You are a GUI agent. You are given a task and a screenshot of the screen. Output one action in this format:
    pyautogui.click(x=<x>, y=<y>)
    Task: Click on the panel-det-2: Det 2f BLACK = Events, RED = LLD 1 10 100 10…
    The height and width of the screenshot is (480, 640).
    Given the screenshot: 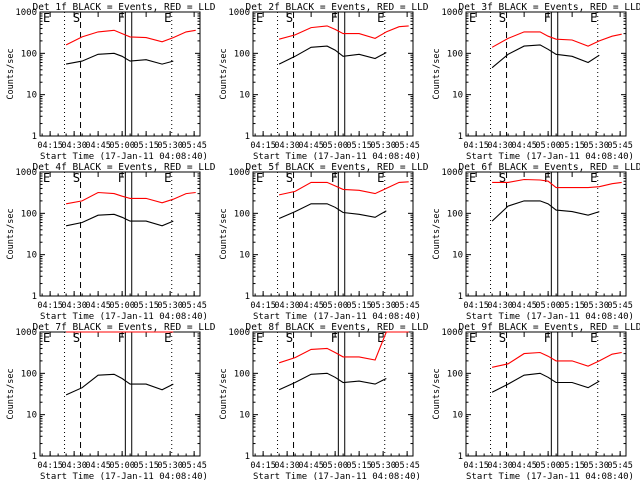 What is the action you would take?
    pyautogui.click(x=324, y=82)
    